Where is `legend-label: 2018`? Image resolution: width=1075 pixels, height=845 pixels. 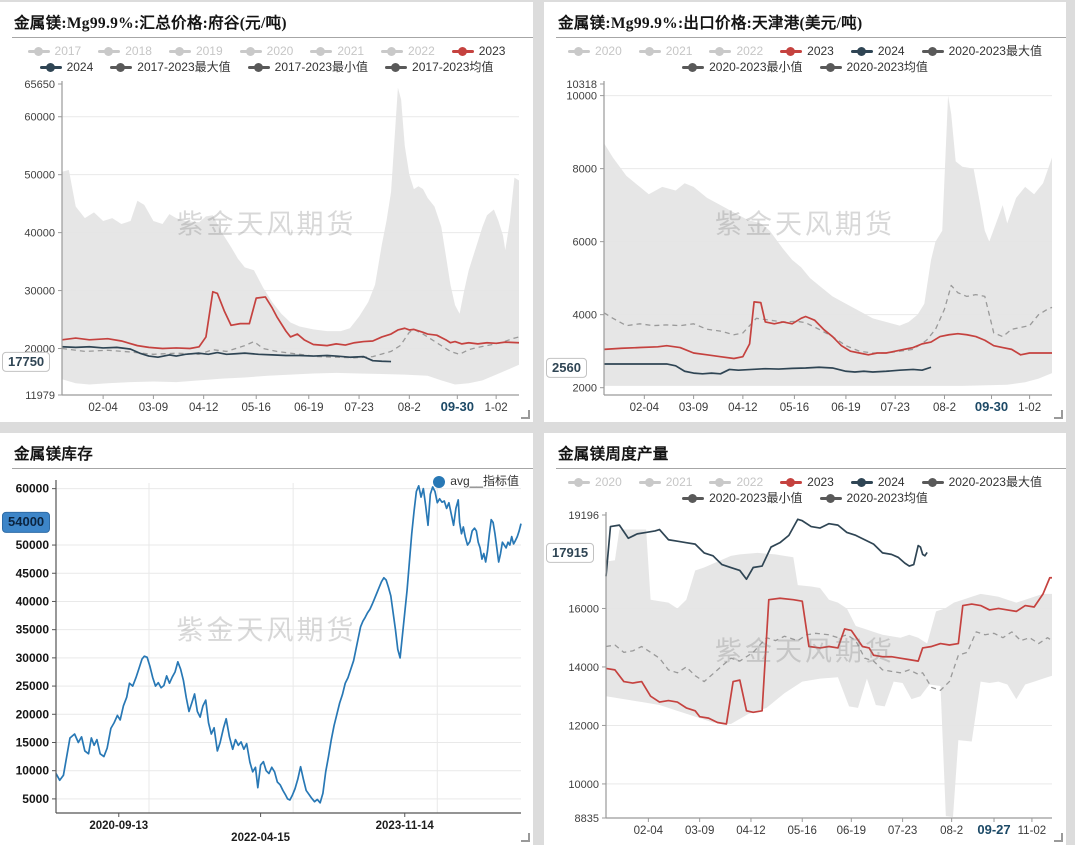
legend-label: 2018 is located at coordinates (138, 51).